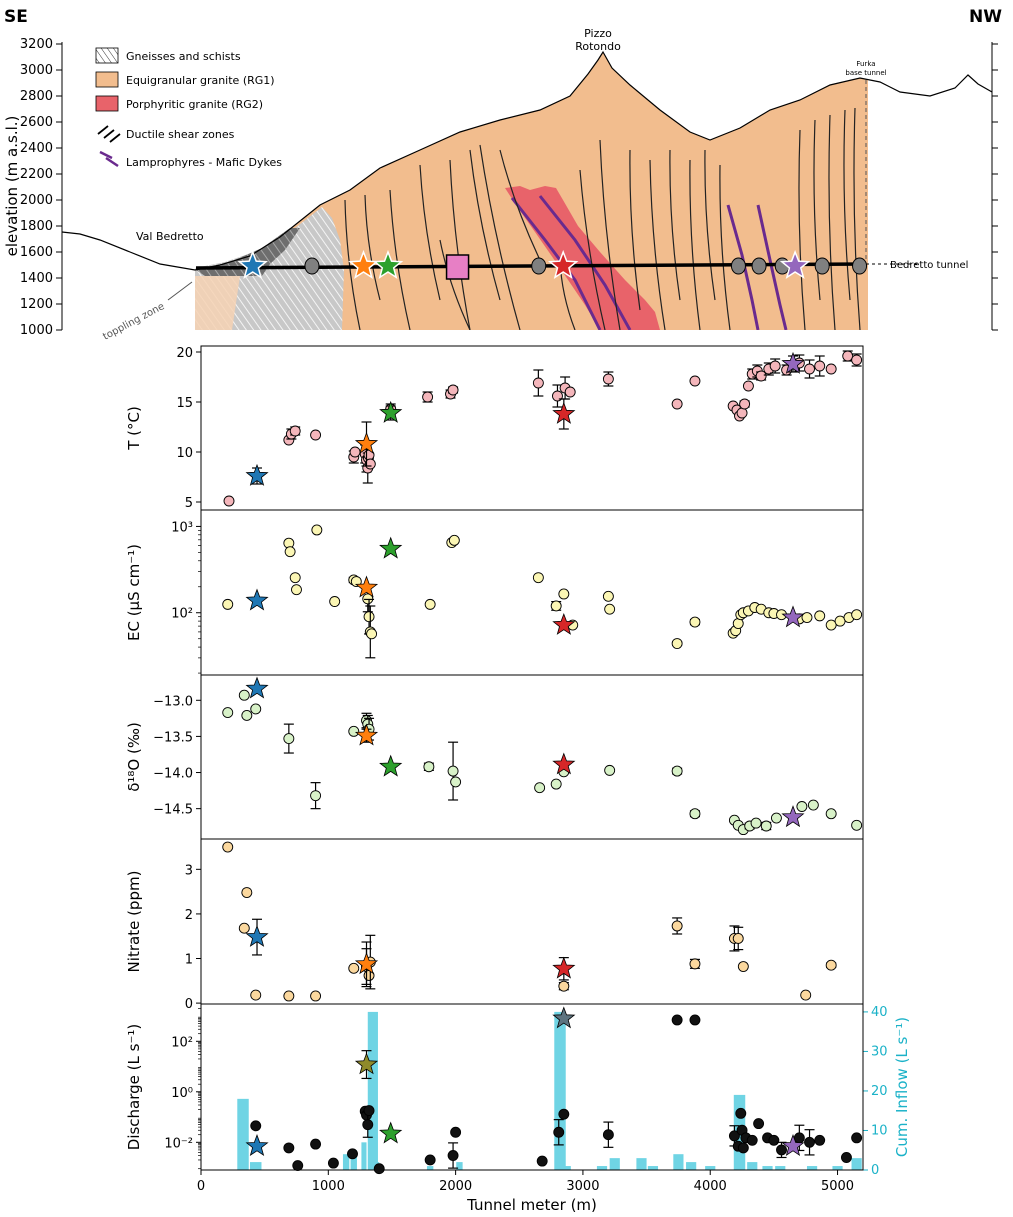 The height and width of the screenshot is (1217, 1013). Describe the element at coordinates (36, 96) in the screenshot. I see `elev-tick-label: 2800` at that location.